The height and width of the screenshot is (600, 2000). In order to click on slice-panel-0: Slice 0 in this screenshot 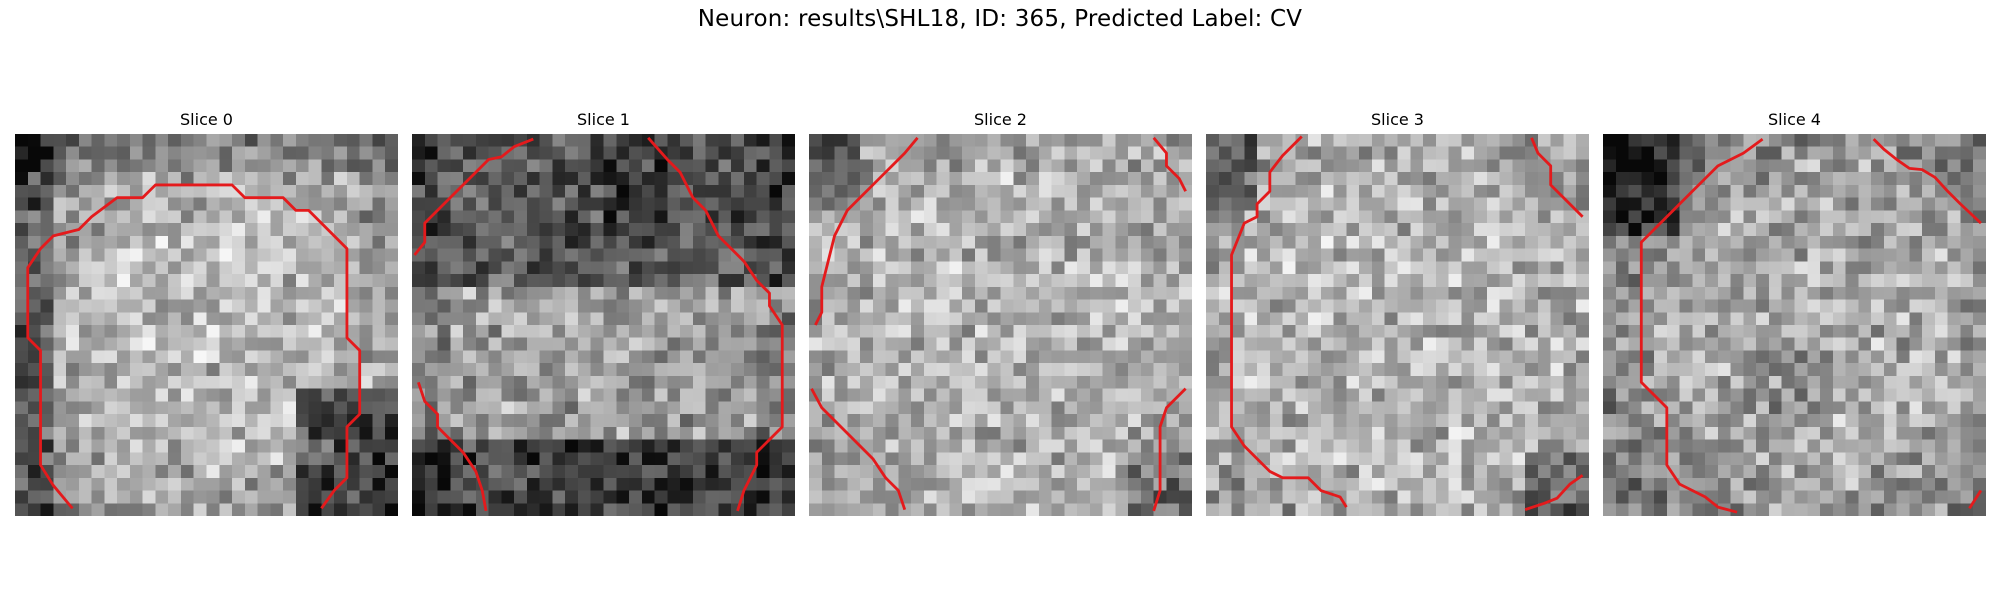, I will do `click(206, 312)`.